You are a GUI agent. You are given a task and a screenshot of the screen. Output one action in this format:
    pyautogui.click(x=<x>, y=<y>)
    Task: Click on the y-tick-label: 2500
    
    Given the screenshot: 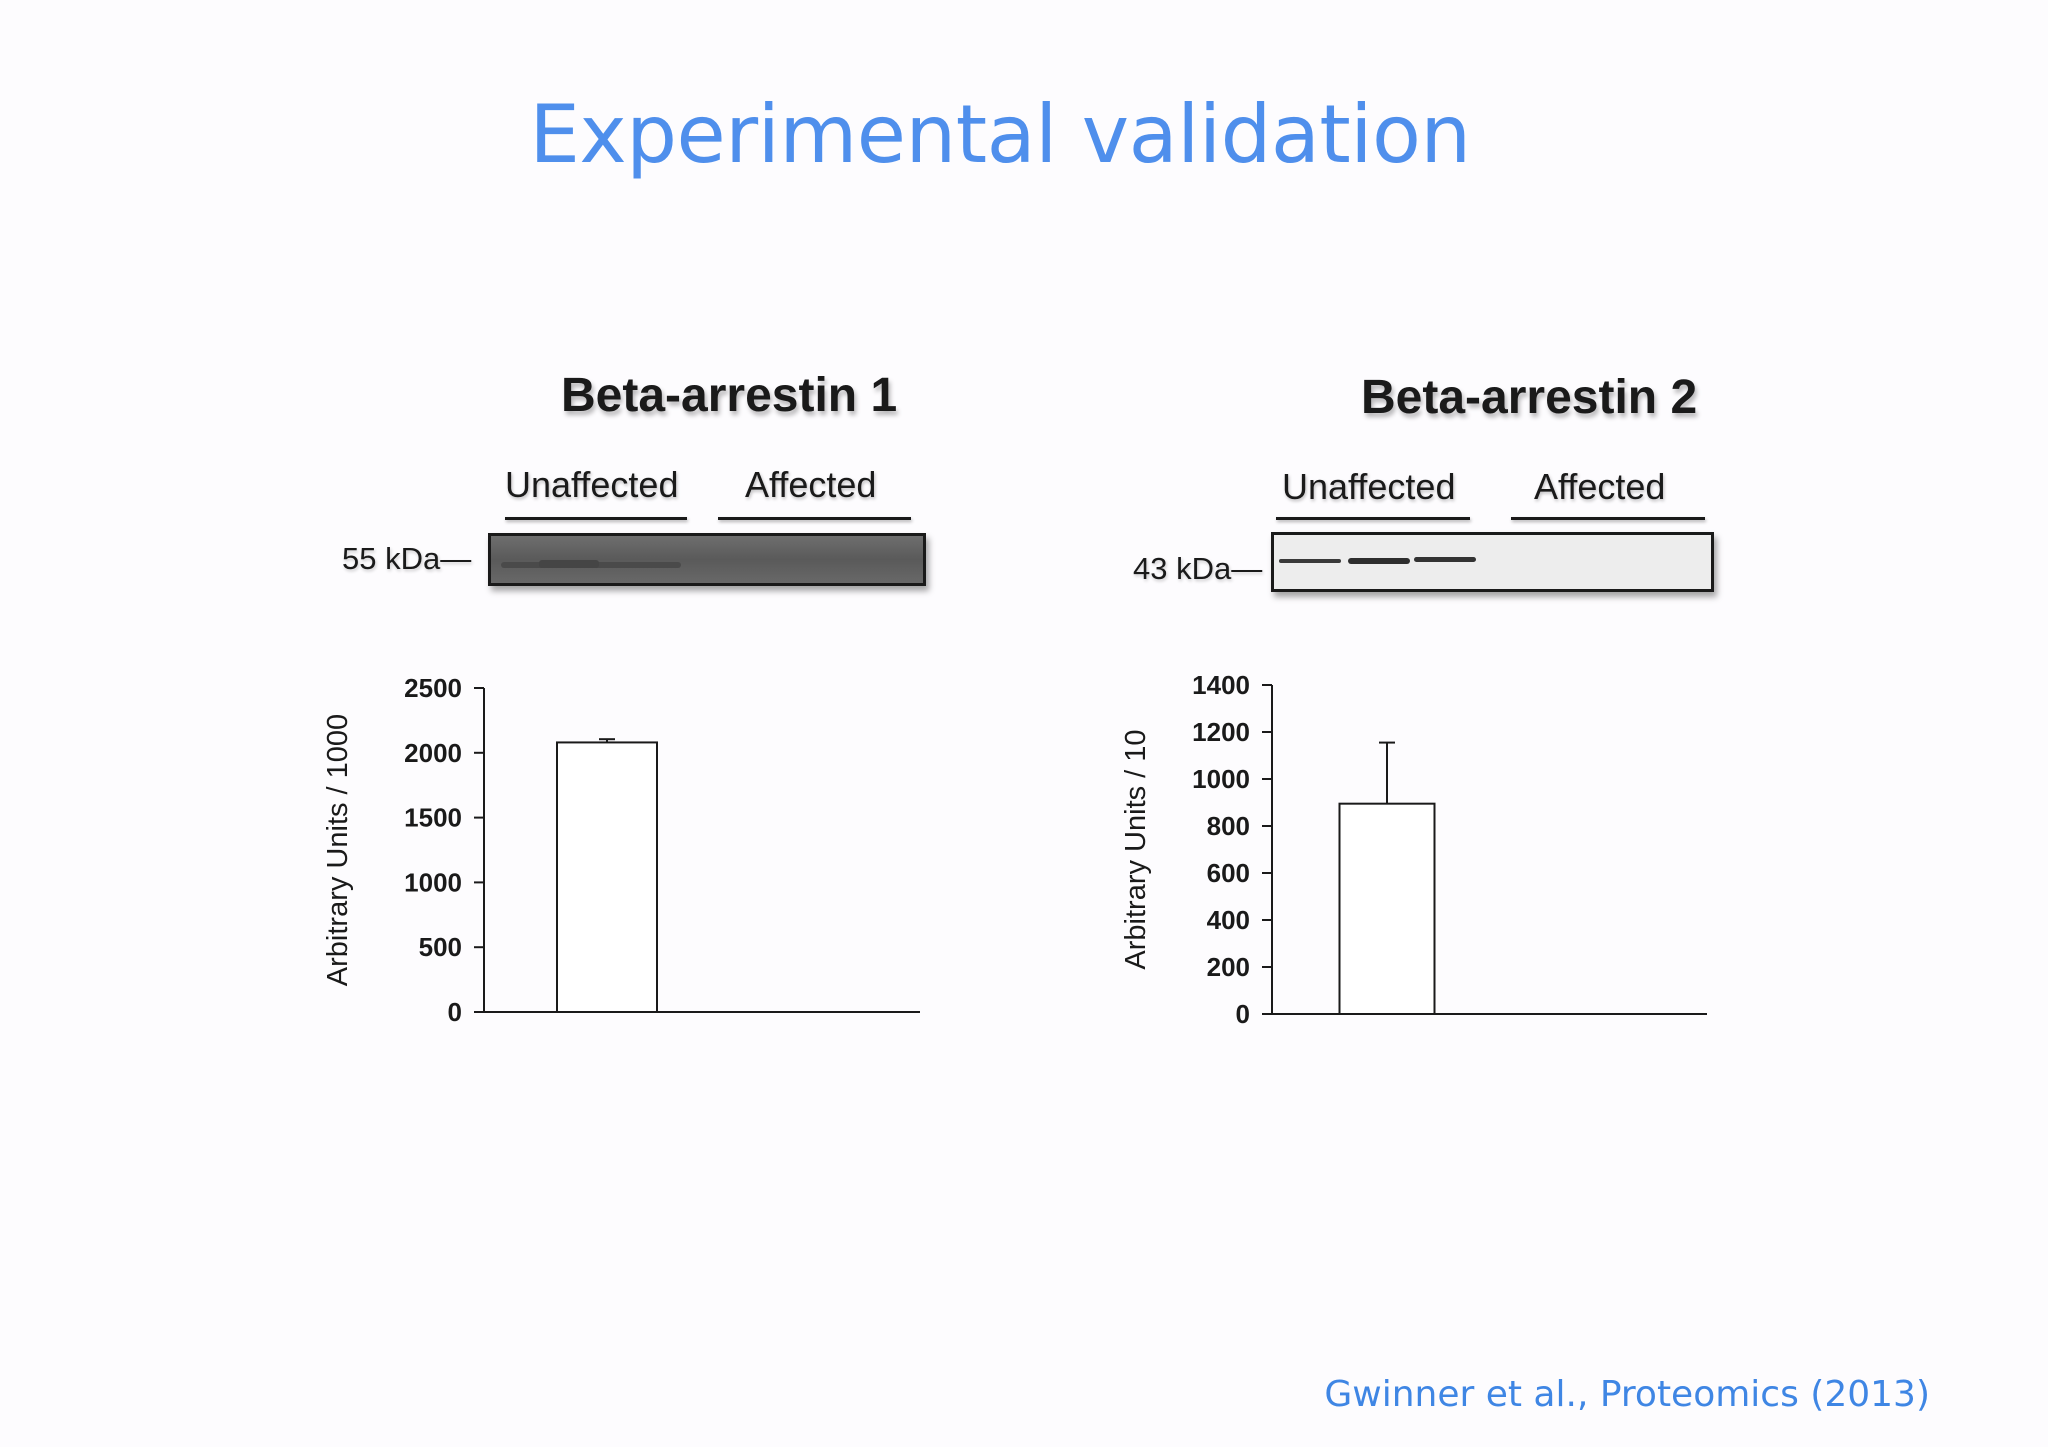 What is the action you would take?
    pyautogui.click(x=433, y=688)
    